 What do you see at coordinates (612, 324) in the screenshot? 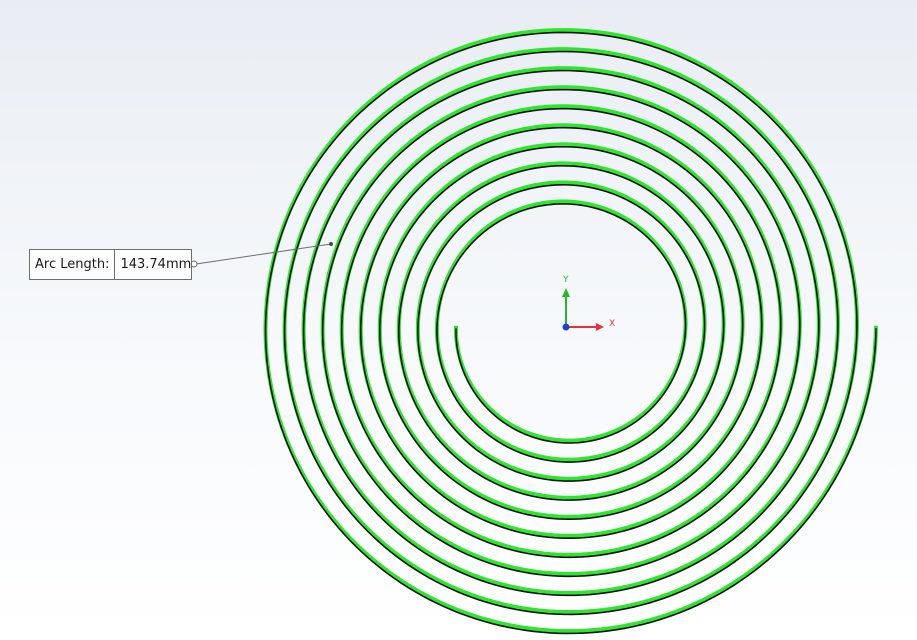
I see `x-axis-label: X` at bounding box center [612, 324].